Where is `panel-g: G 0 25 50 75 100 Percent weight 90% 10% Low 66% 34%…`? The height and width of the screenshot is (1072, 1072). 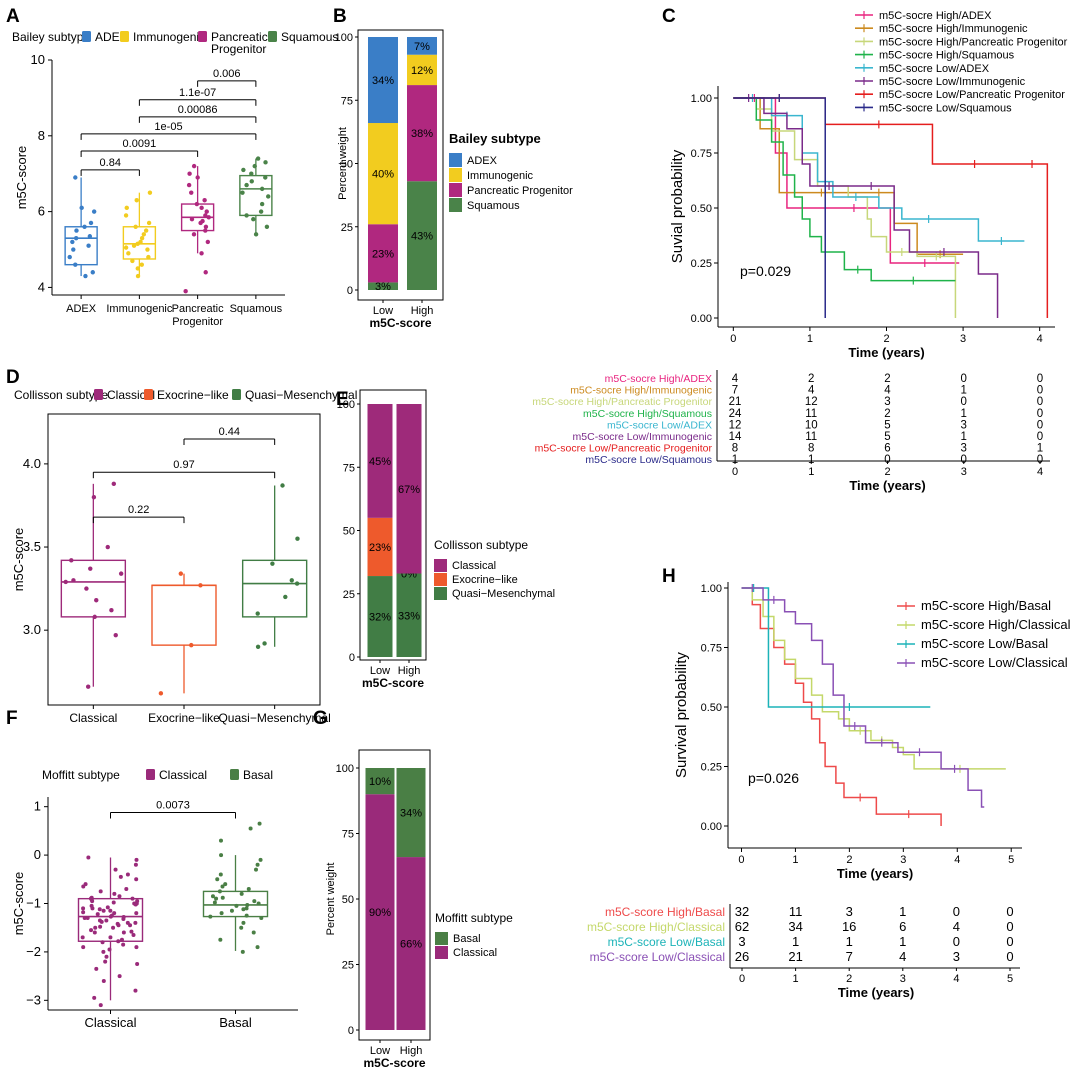
panel-g: G 0 25 50 75 100 Percent weight 90% 10% Low 66% 34%… is located at coordinates (413, 889).